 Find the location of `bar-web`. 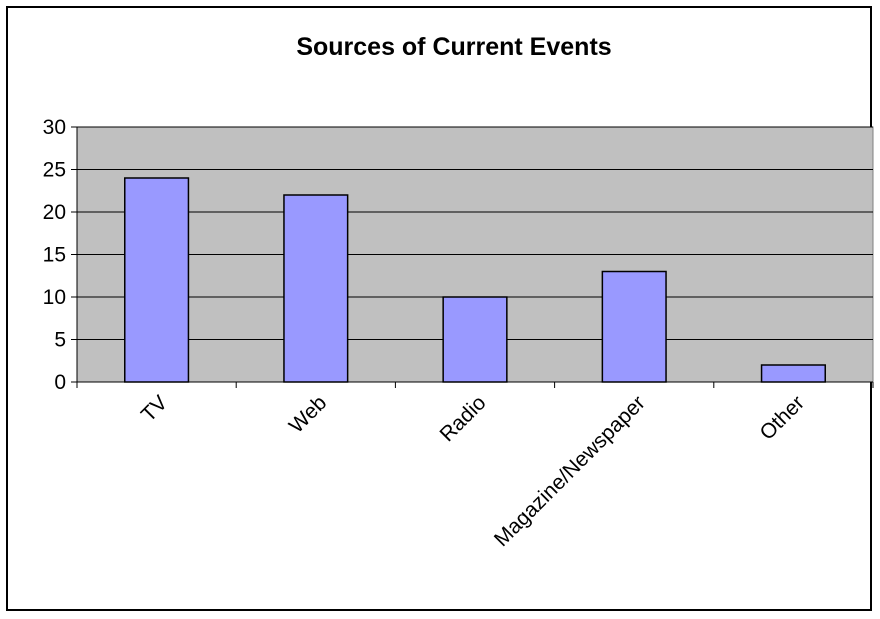

bar-web is located at coordinates (316, 288).